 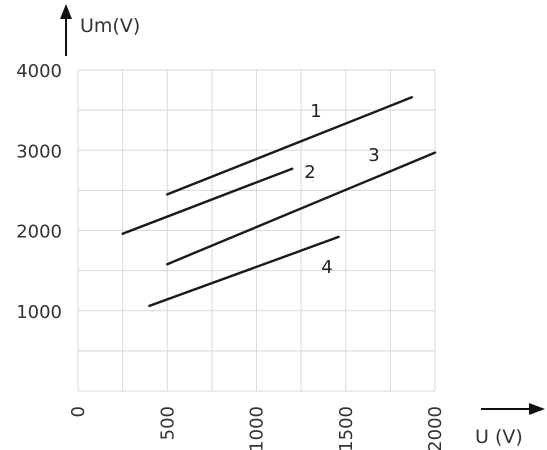 What do you see at coordinates (309, 172) in the screenshot?
I see `series-label-2: 2` at bounding box center [309, 172].